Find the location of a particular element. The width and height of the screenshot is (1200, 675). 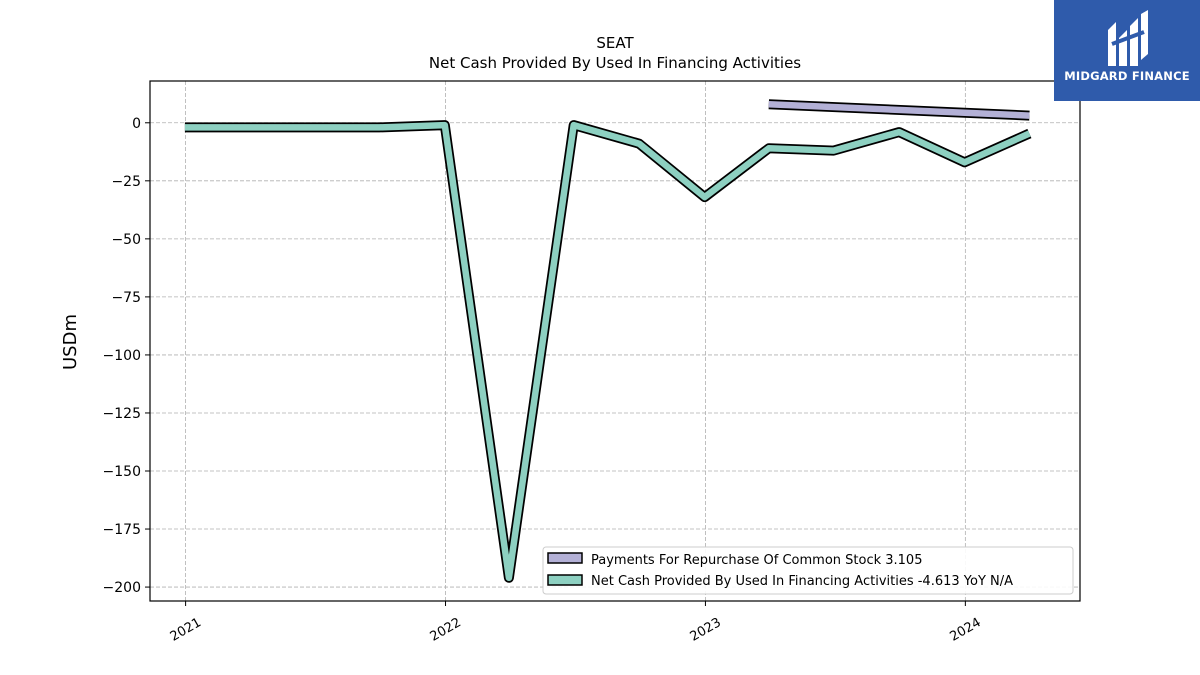

legend-swatch-financing is located at coordinates (565, 580).